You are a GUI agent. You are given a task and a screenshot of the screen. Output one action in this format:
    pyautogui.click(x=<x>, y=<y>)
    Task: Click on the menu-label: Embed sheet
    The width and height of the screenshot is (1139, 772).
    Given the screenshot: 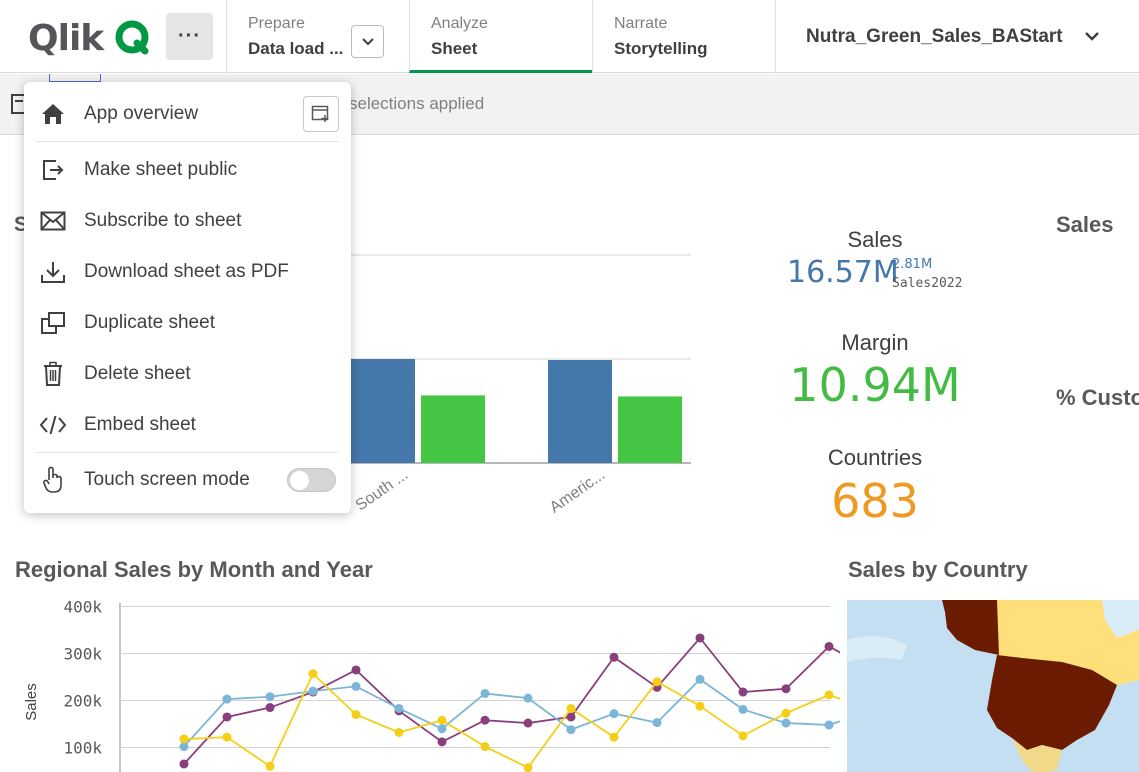 What is the action you would take?
    pyautogui.click(x=140, y=424)
    